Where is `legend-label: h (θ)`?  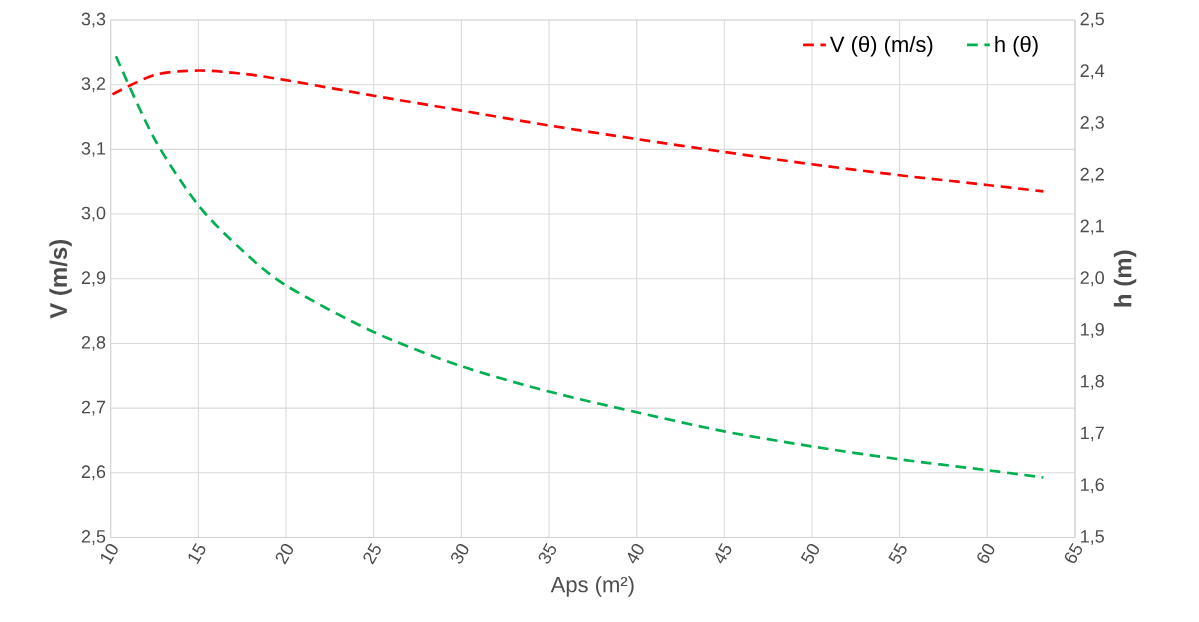
legend-label: h (θ) is located at coordinates (1016, 46).